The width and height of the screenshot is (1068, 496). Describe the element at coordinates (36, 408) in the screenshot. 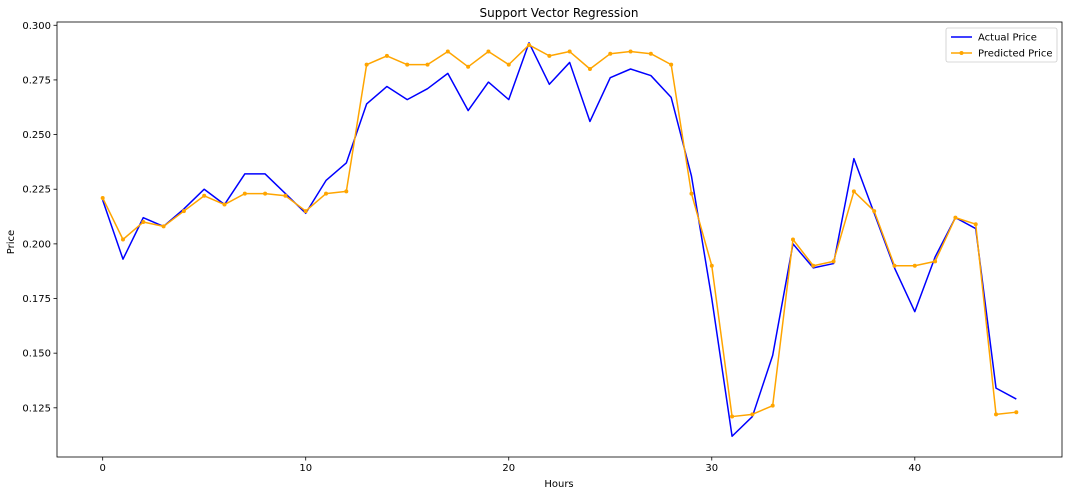

I see `y-tick-label: 0.125` at that location.